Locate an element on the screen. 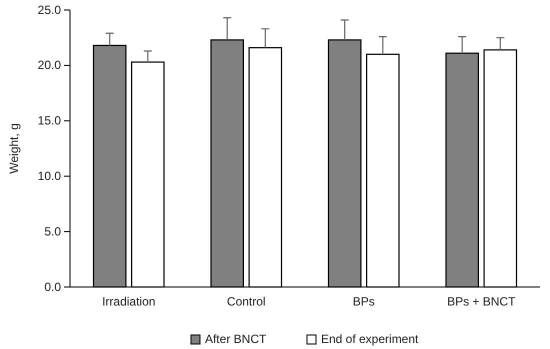  y-tick-label: 15.0 is located at coordinates (50, 121).